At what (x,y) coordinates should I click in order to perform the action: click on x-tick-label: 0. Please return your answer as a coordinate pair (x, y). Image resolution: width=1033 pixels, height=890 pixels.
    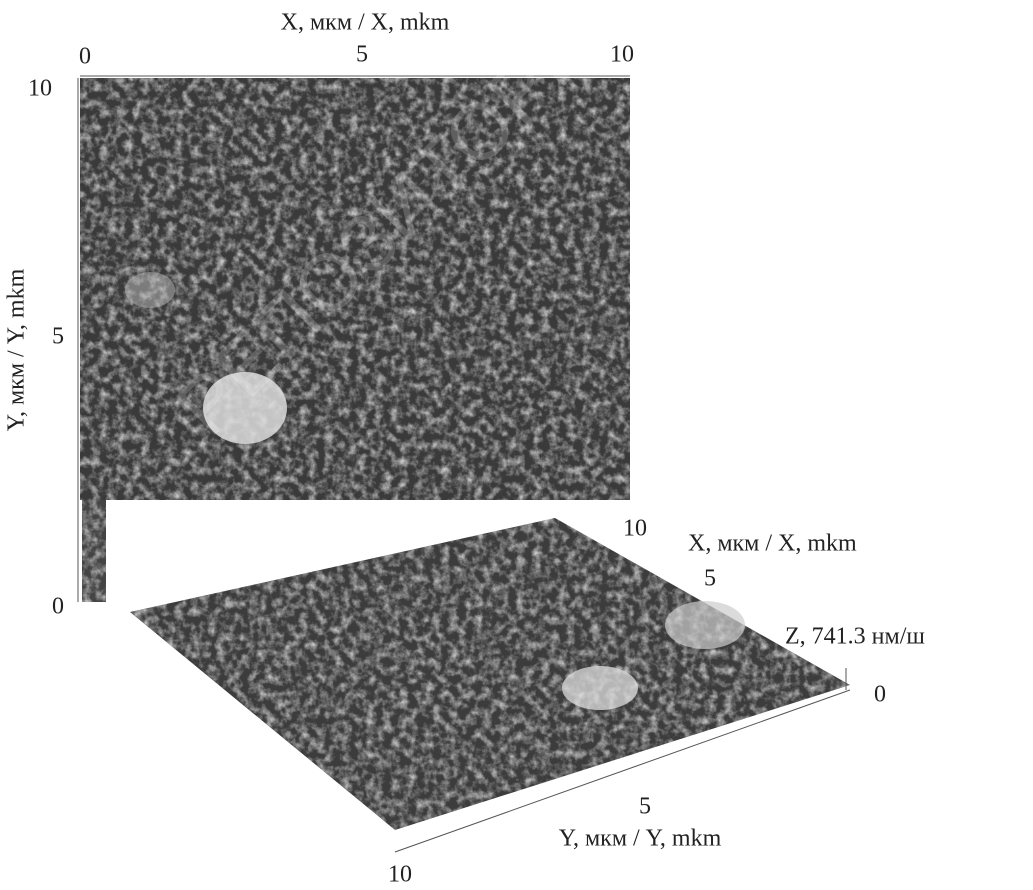
    Looking at the image, I should click on (85, 57).